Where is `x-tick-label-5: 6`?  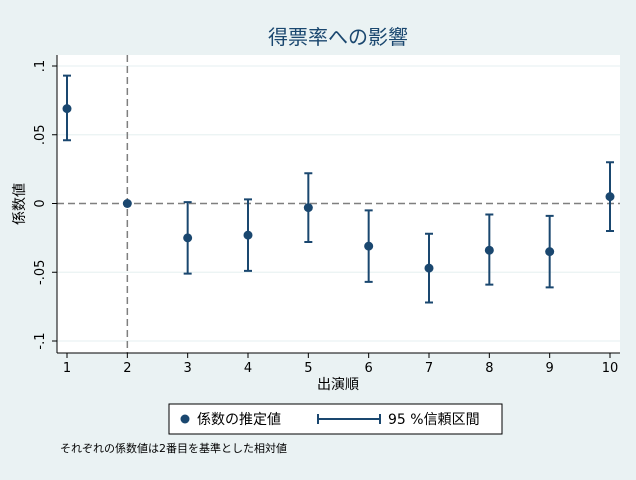
x-tick-label-5: 6 is located at coordinates (369, 368).